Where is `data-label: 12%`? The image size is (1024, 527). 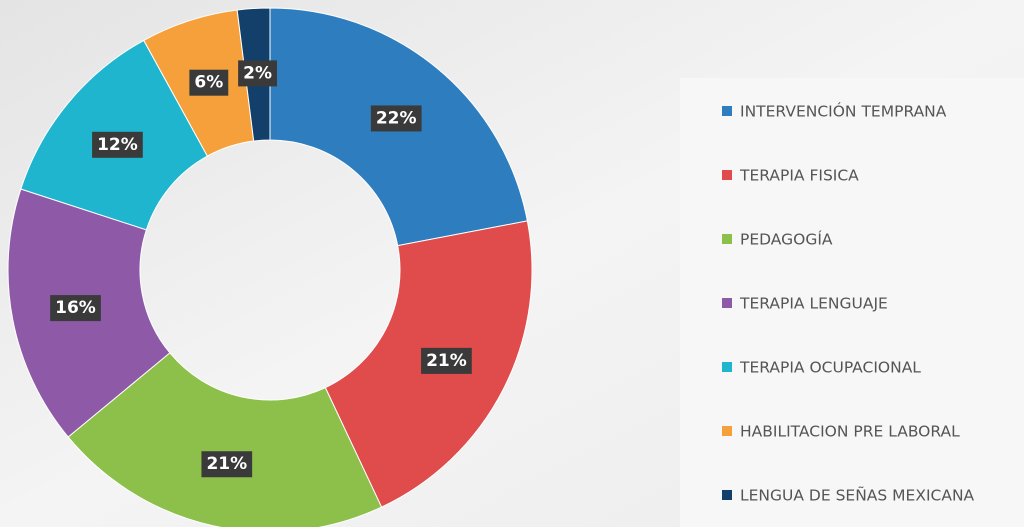 data-label: 12% is located at coordinates (117, 144).